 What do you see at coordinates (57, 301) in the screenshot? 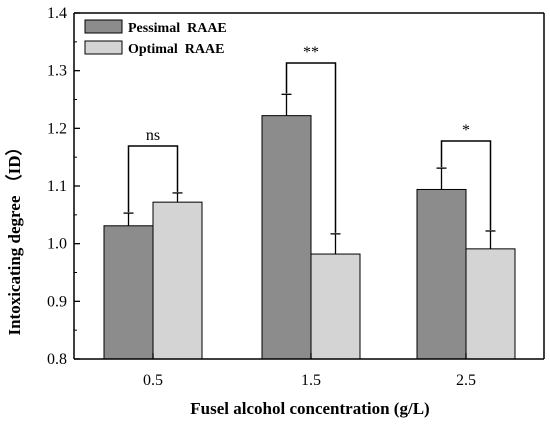
I see `y-tick-label: 0.9` at bounding box center [57, 301].